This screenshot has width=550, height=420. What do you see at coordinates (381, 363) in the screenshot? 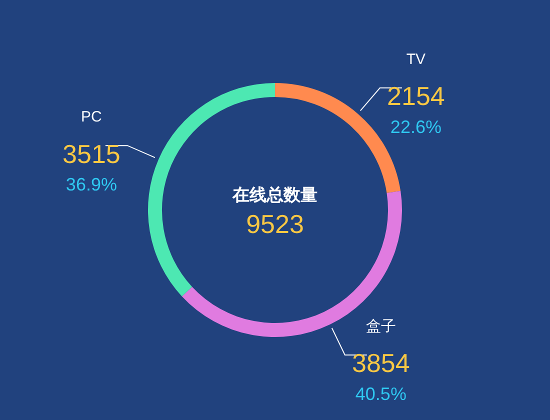
I see `text: 3854` at bounding box center [381, 363].